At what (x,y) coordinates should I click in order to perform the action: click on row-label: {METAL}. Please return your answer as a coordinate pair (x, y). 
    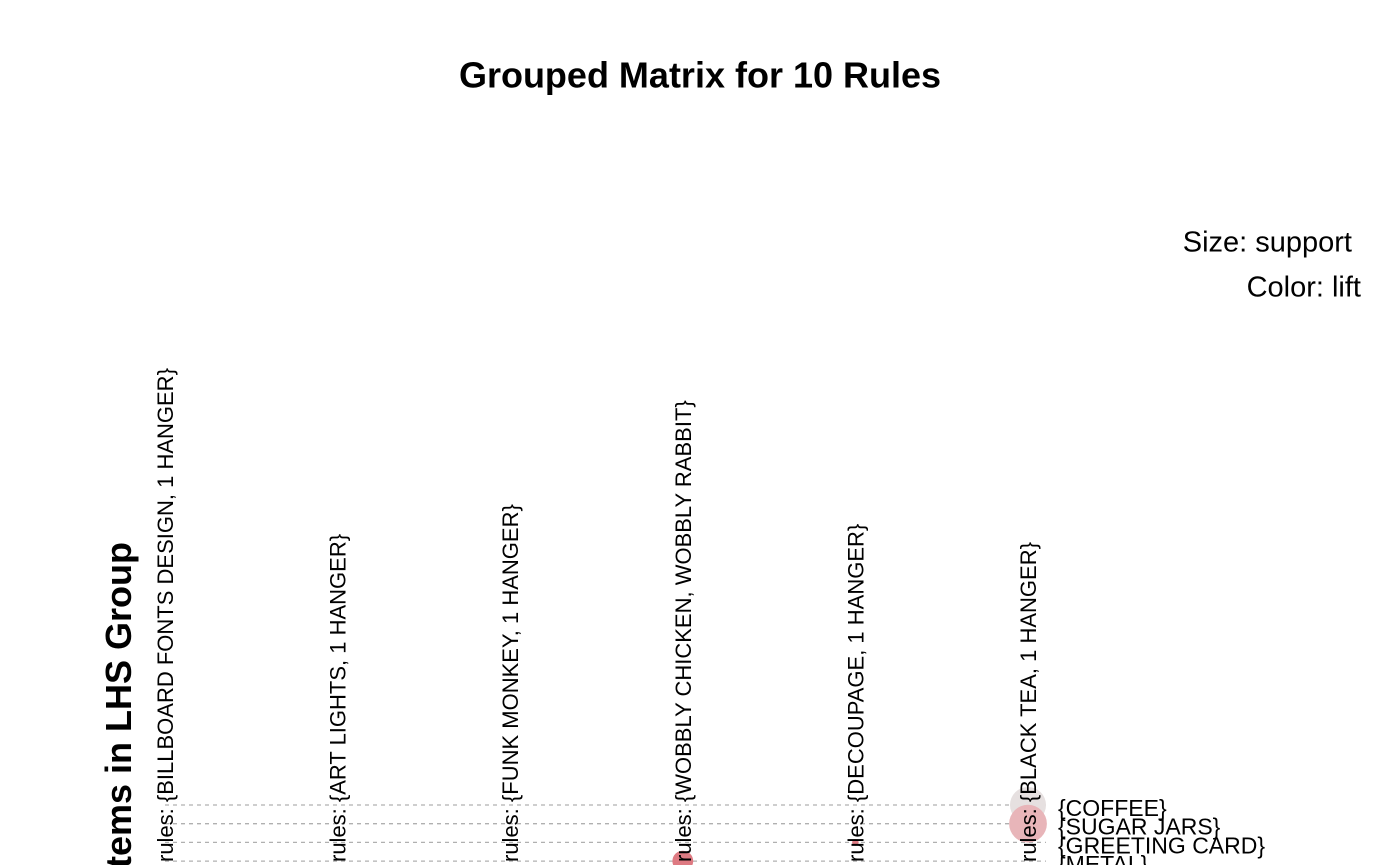
    Looking at the image, I should click on (1103, 858).